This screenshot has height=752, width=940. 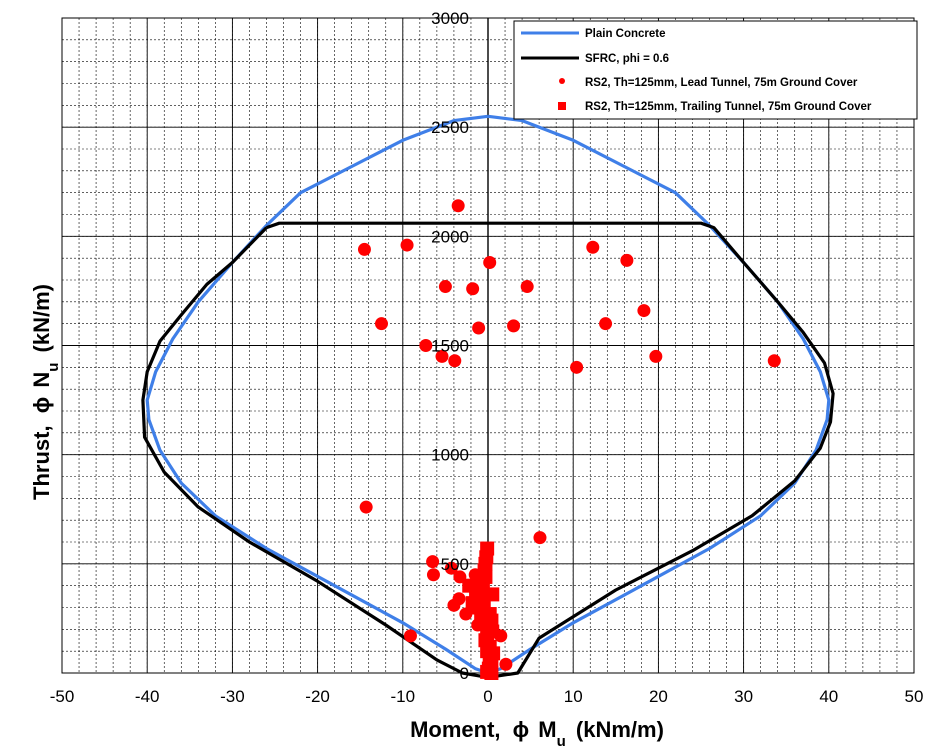 What do you see at coordinates (45, 392) in the screenshot?
I see `y-axis-title: Thrust, ϕ Nu (kN/m)` at bounding box center [45, 392].